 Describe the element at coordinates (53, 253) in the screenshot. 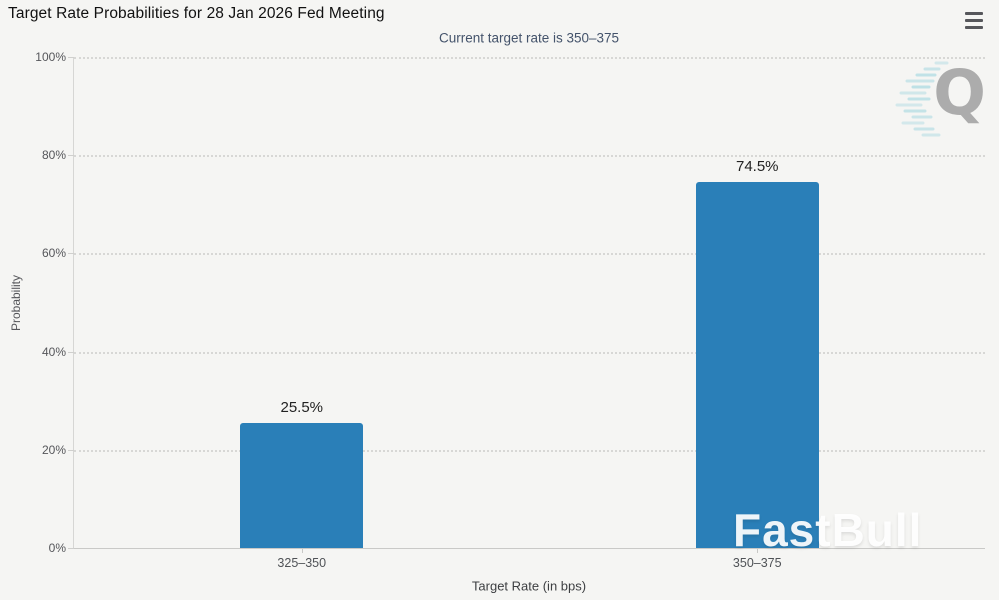

I see `y-tick-label: 60%` at that location.